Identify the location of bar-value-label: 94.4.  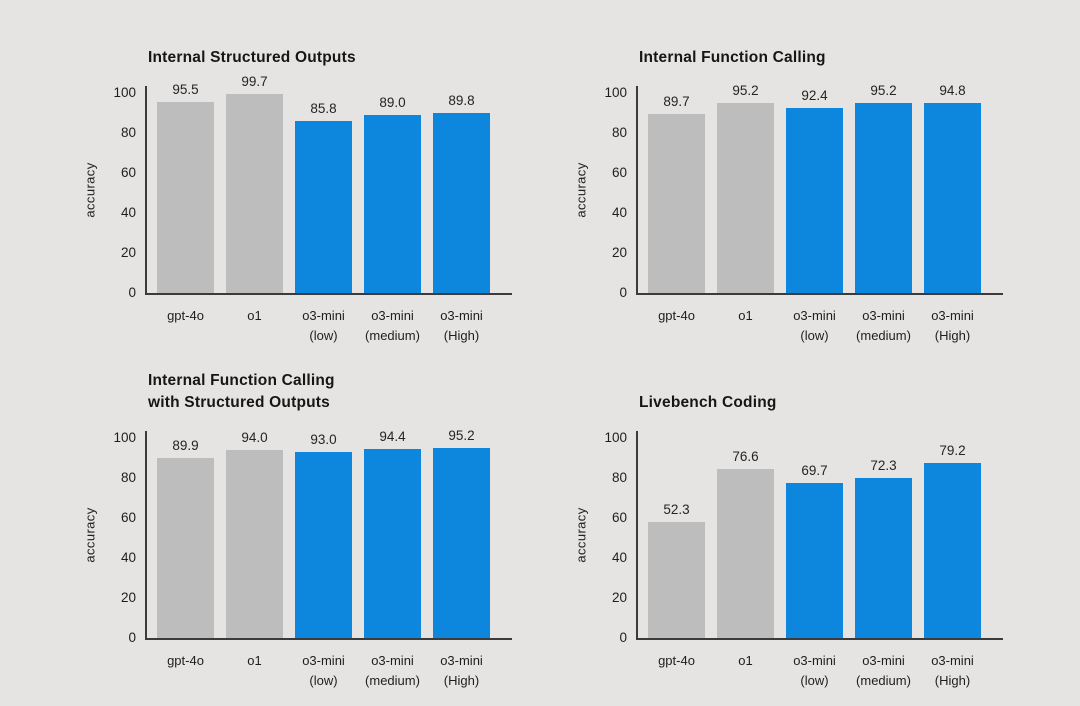
(392, 437).